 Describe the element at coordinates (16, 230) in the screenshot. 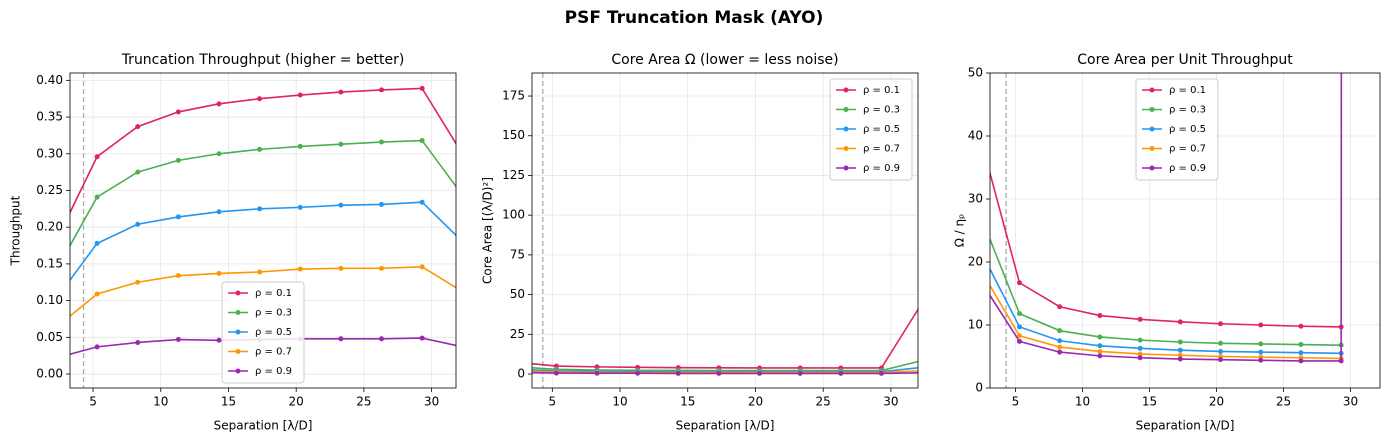

I see `y-axis-label: Throughput` at that location.